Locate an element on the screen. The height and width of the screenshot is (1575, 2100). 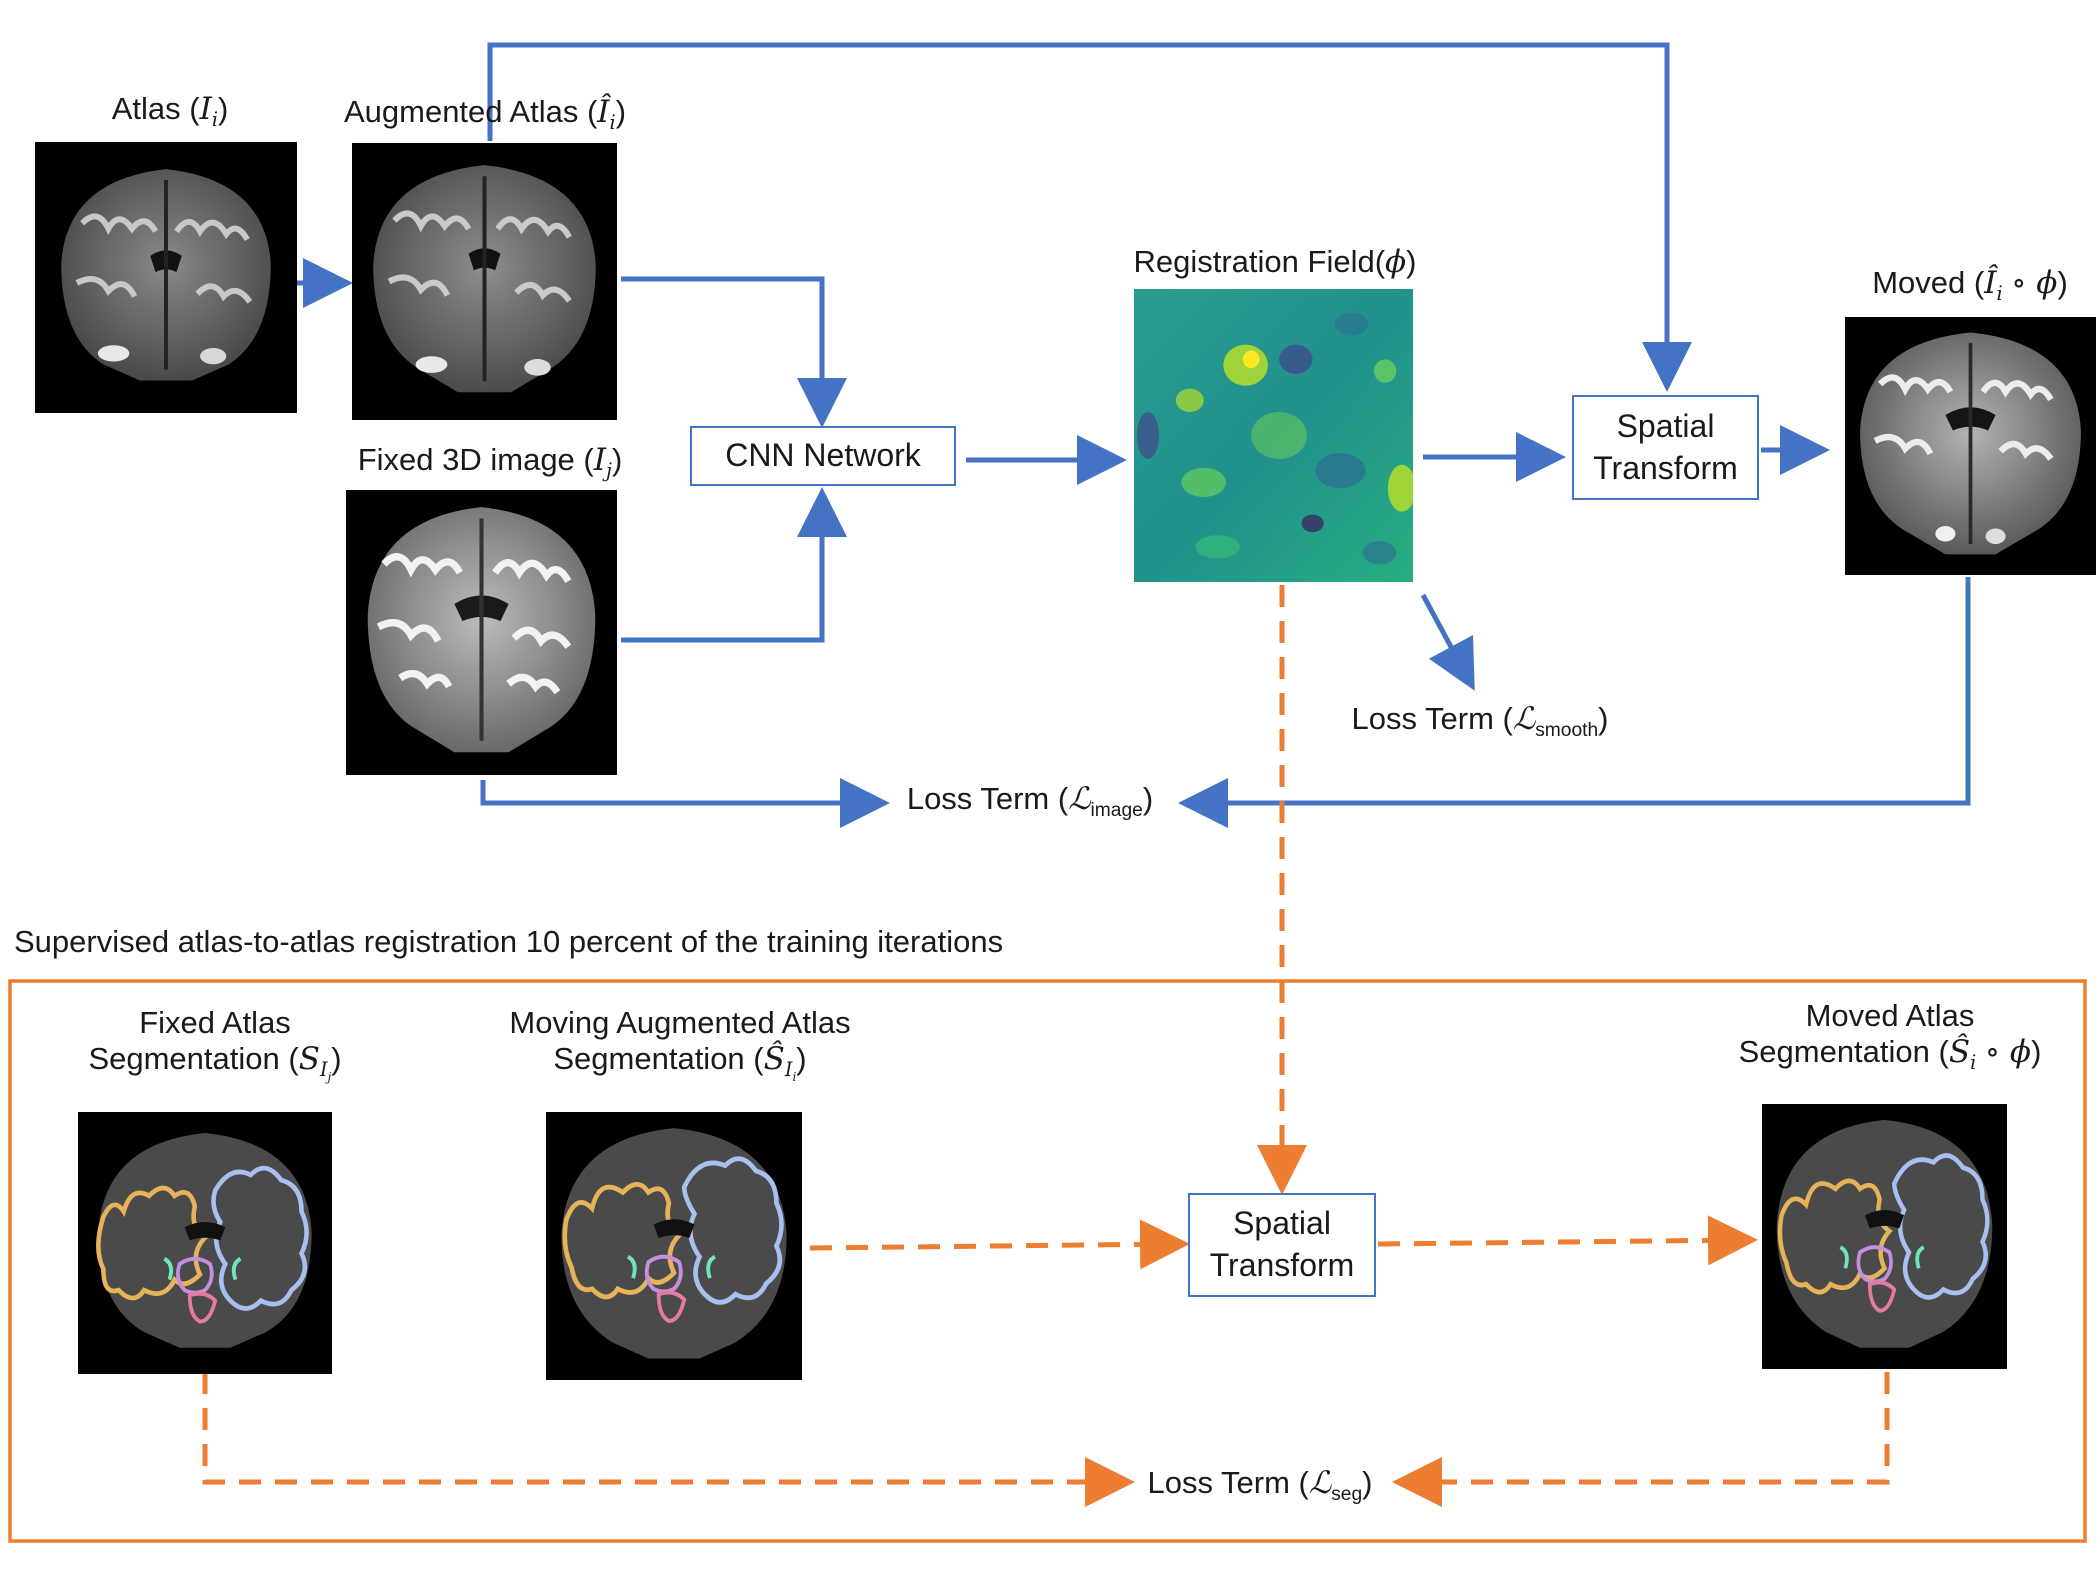
arrow-moved-to-image-loss is located at coordinates (1574, 702).